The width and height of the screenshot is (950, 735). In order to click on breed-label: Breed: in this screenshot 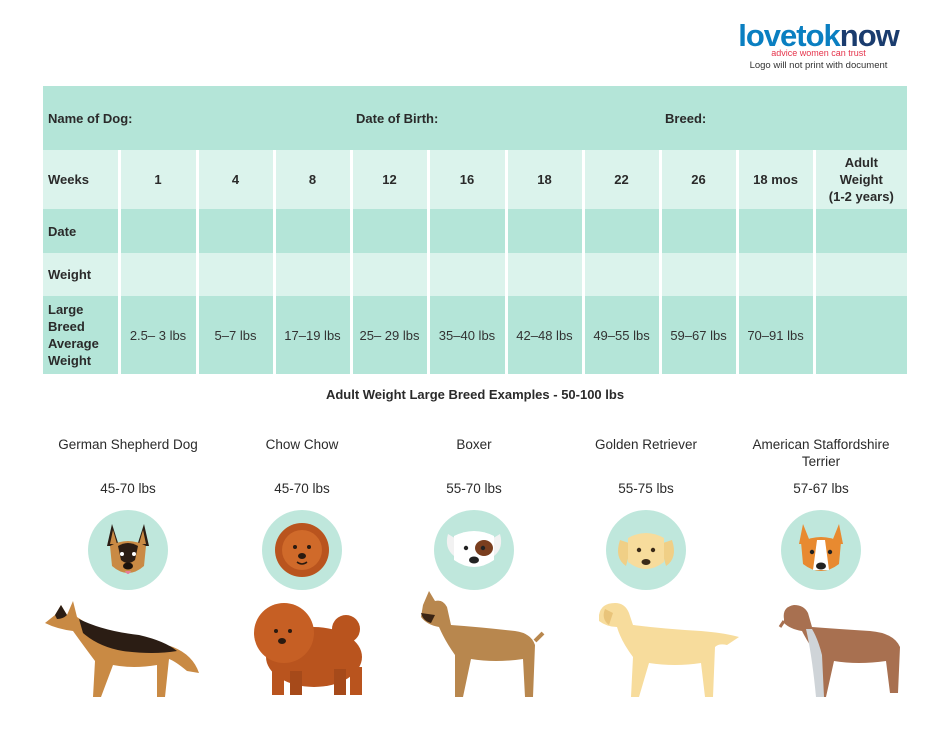, I will do `click(784, 118)`.